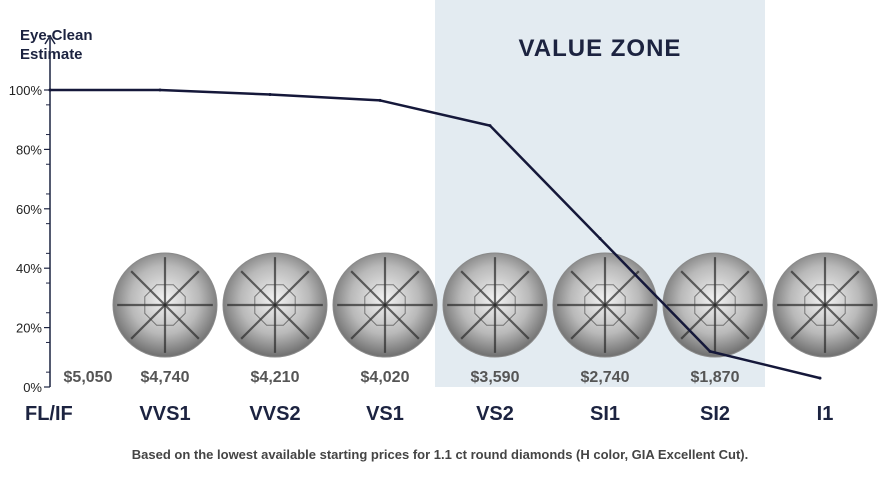 The image size is (880, 485). What do you see at coordinates (29, 149) in the screenshot?
I see `y-tick-label: 80%` at bounding box center [29, 149].